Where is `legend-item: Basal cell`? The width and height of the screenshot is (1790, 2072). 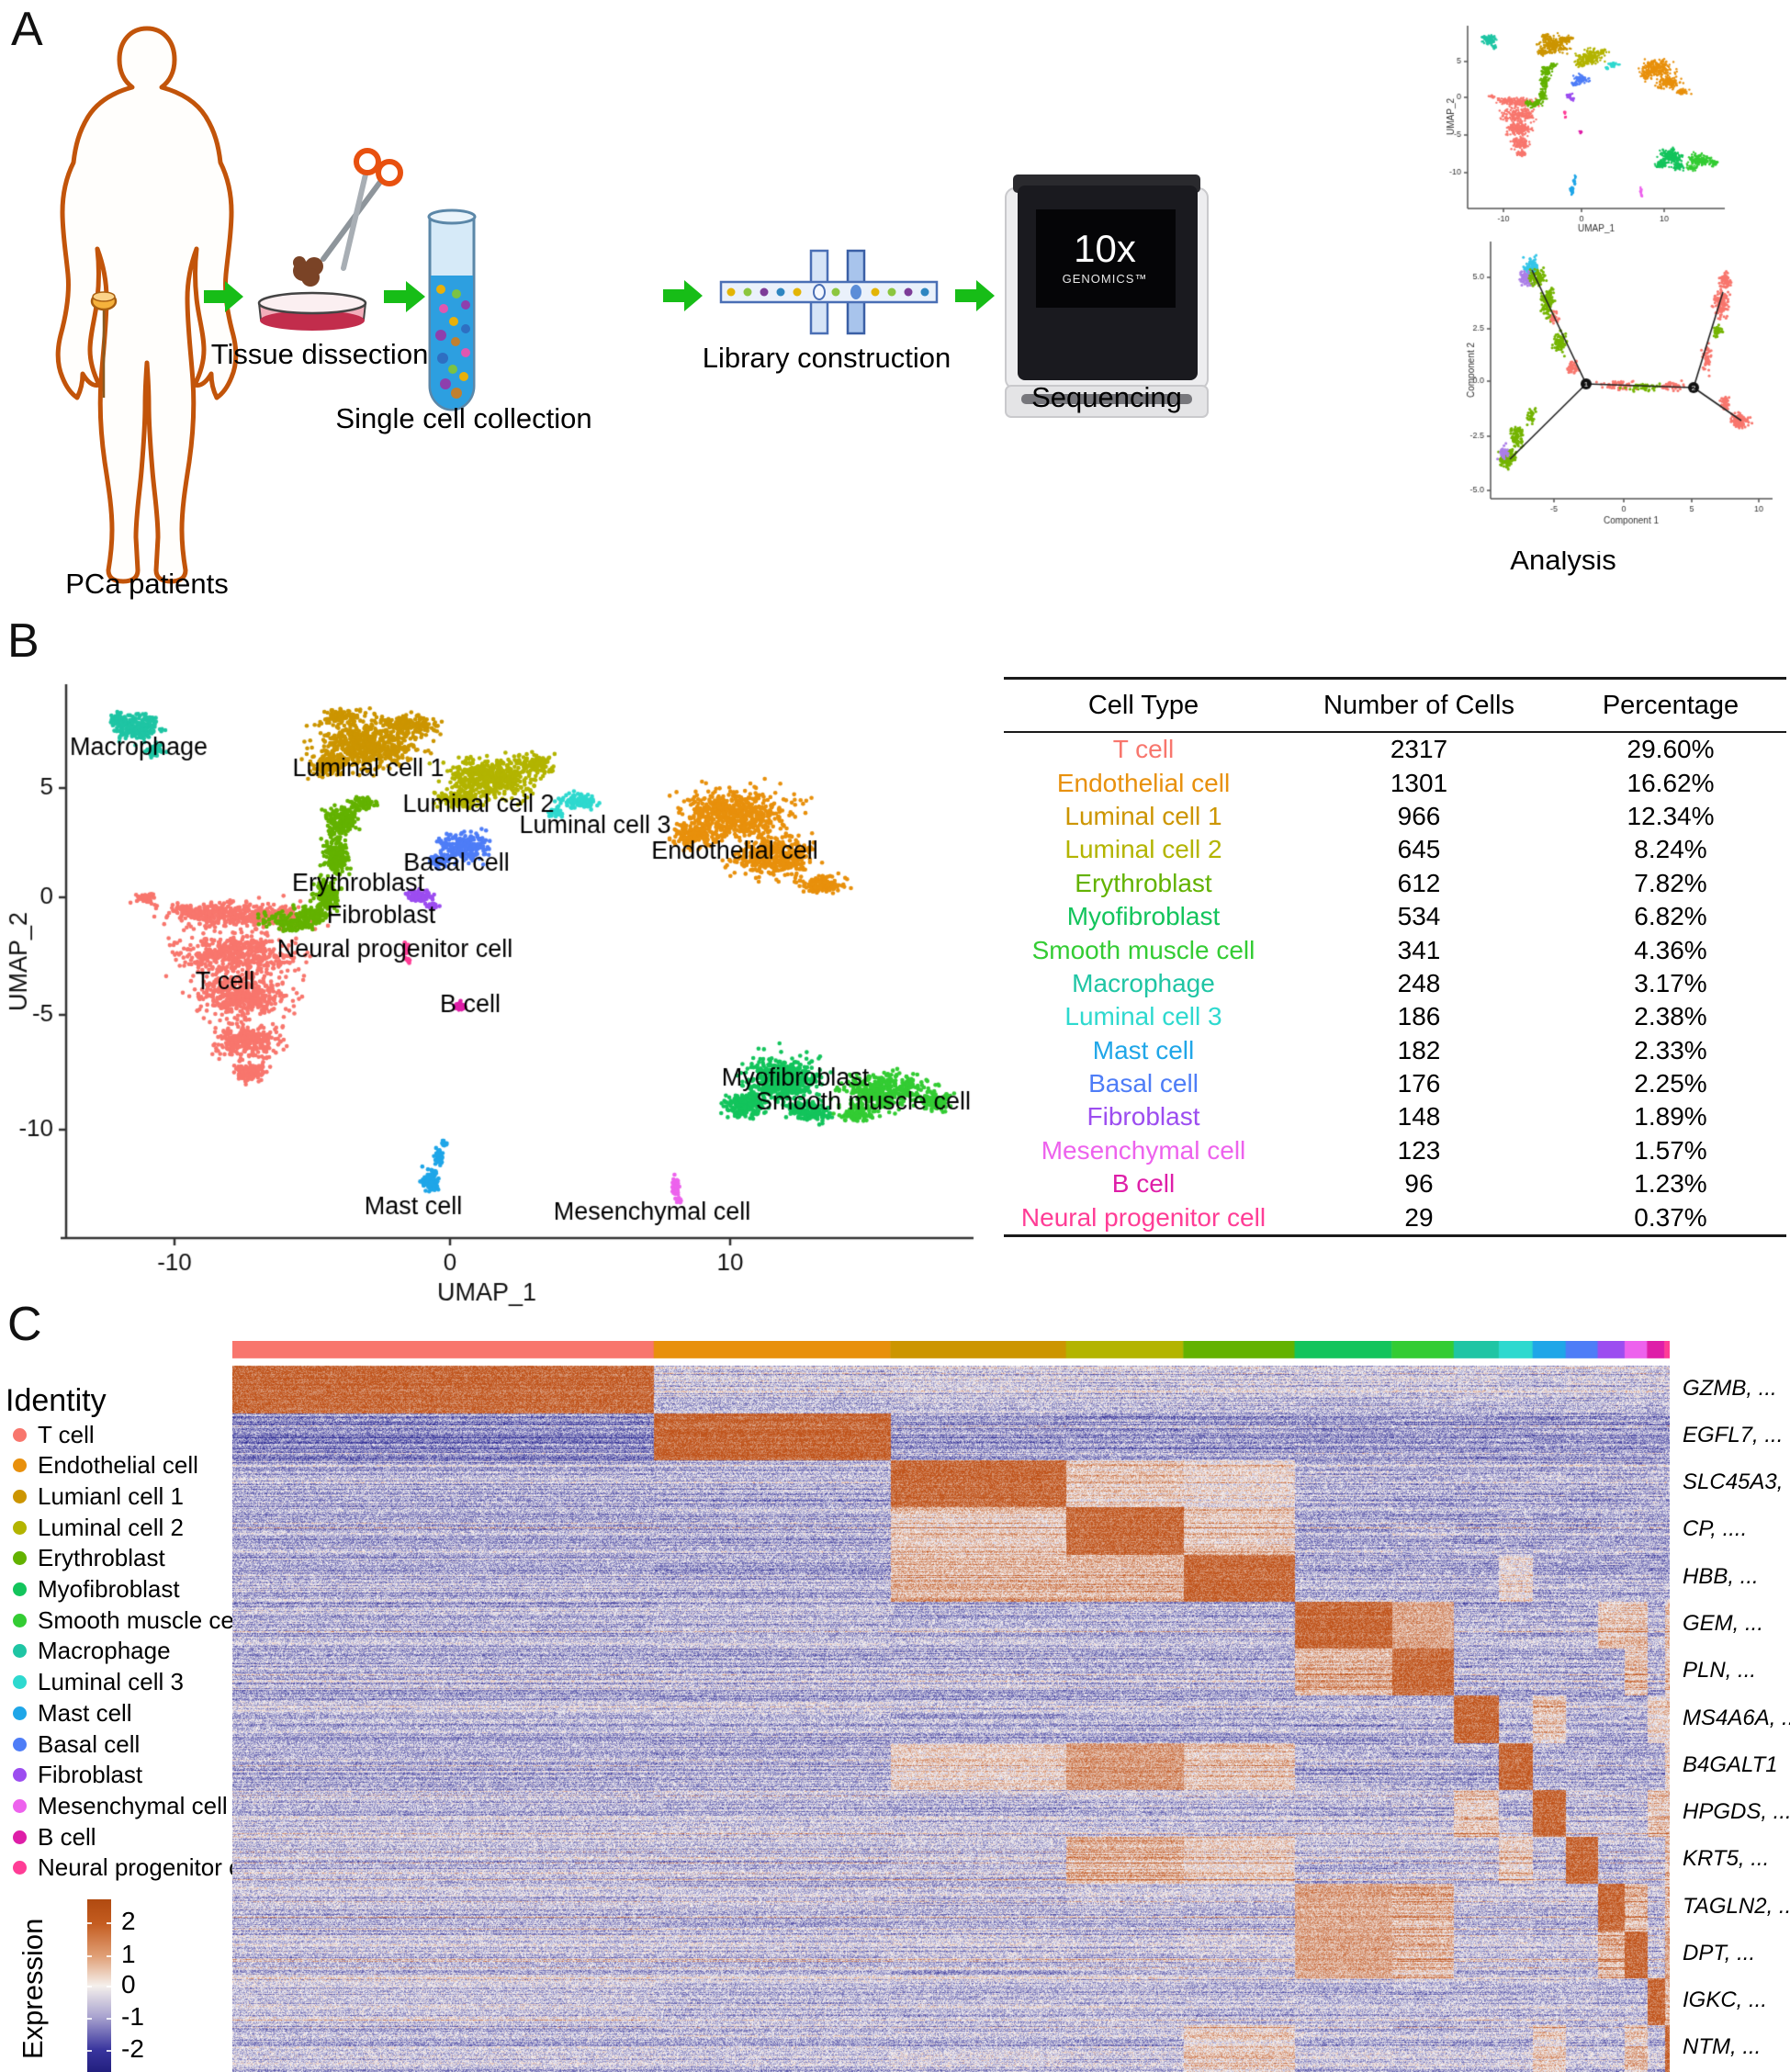 legend-item: Basal cell is located at coordinates (76, 1744).